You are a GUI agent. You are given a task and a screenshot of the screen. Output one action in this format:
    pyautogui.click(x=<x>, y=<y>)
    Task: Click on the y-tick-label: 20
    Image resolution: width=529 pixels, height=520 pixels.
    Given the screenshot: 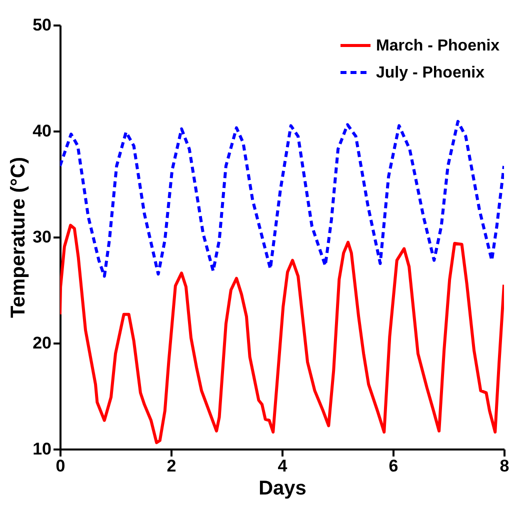 What is the action you would take?
    pyautogui.click(x=42, y=343)
    